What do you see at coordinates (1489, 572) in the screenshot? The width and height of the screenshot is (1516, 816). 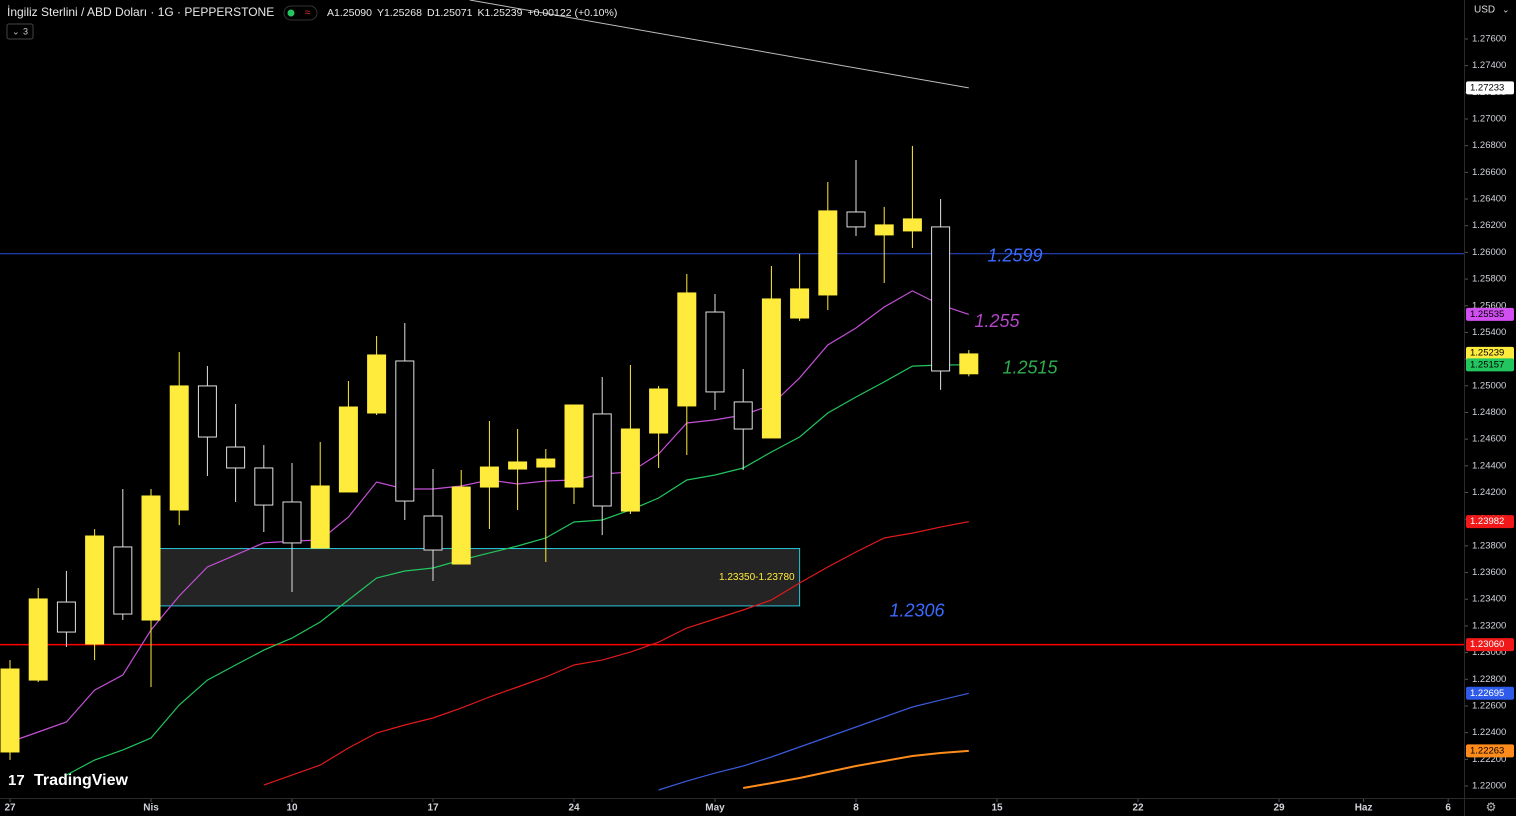 I see `y-tick-label: 1.23600` at bounding box center [1489, 572].